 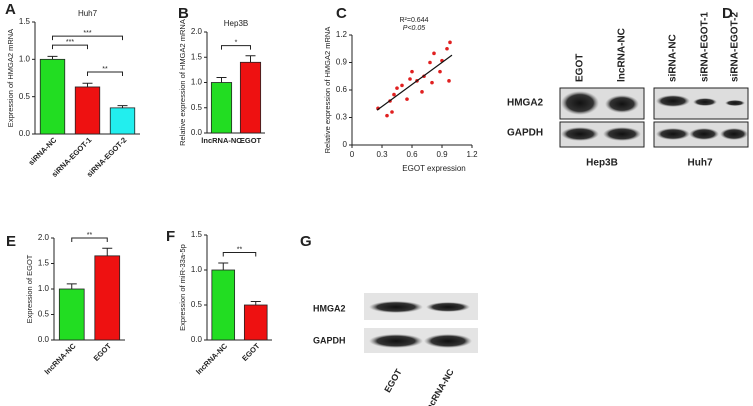 I want to click on significance-label: *, so click(x=236, y=42).